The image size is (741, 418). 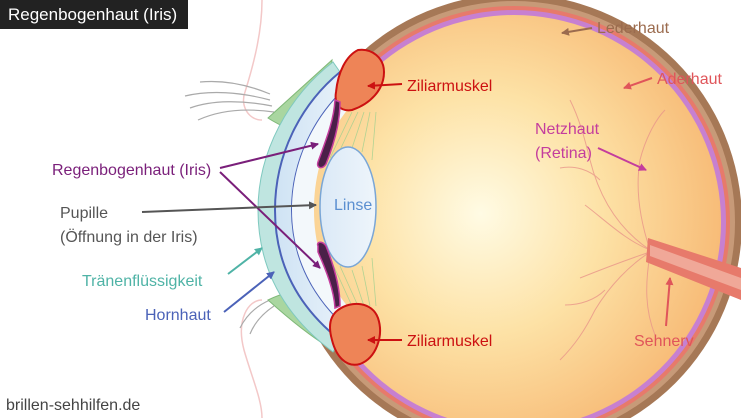 I want to click on traenenfluessigkeit-label: Tränenflüssigkeit, so click(x=142, y=281).